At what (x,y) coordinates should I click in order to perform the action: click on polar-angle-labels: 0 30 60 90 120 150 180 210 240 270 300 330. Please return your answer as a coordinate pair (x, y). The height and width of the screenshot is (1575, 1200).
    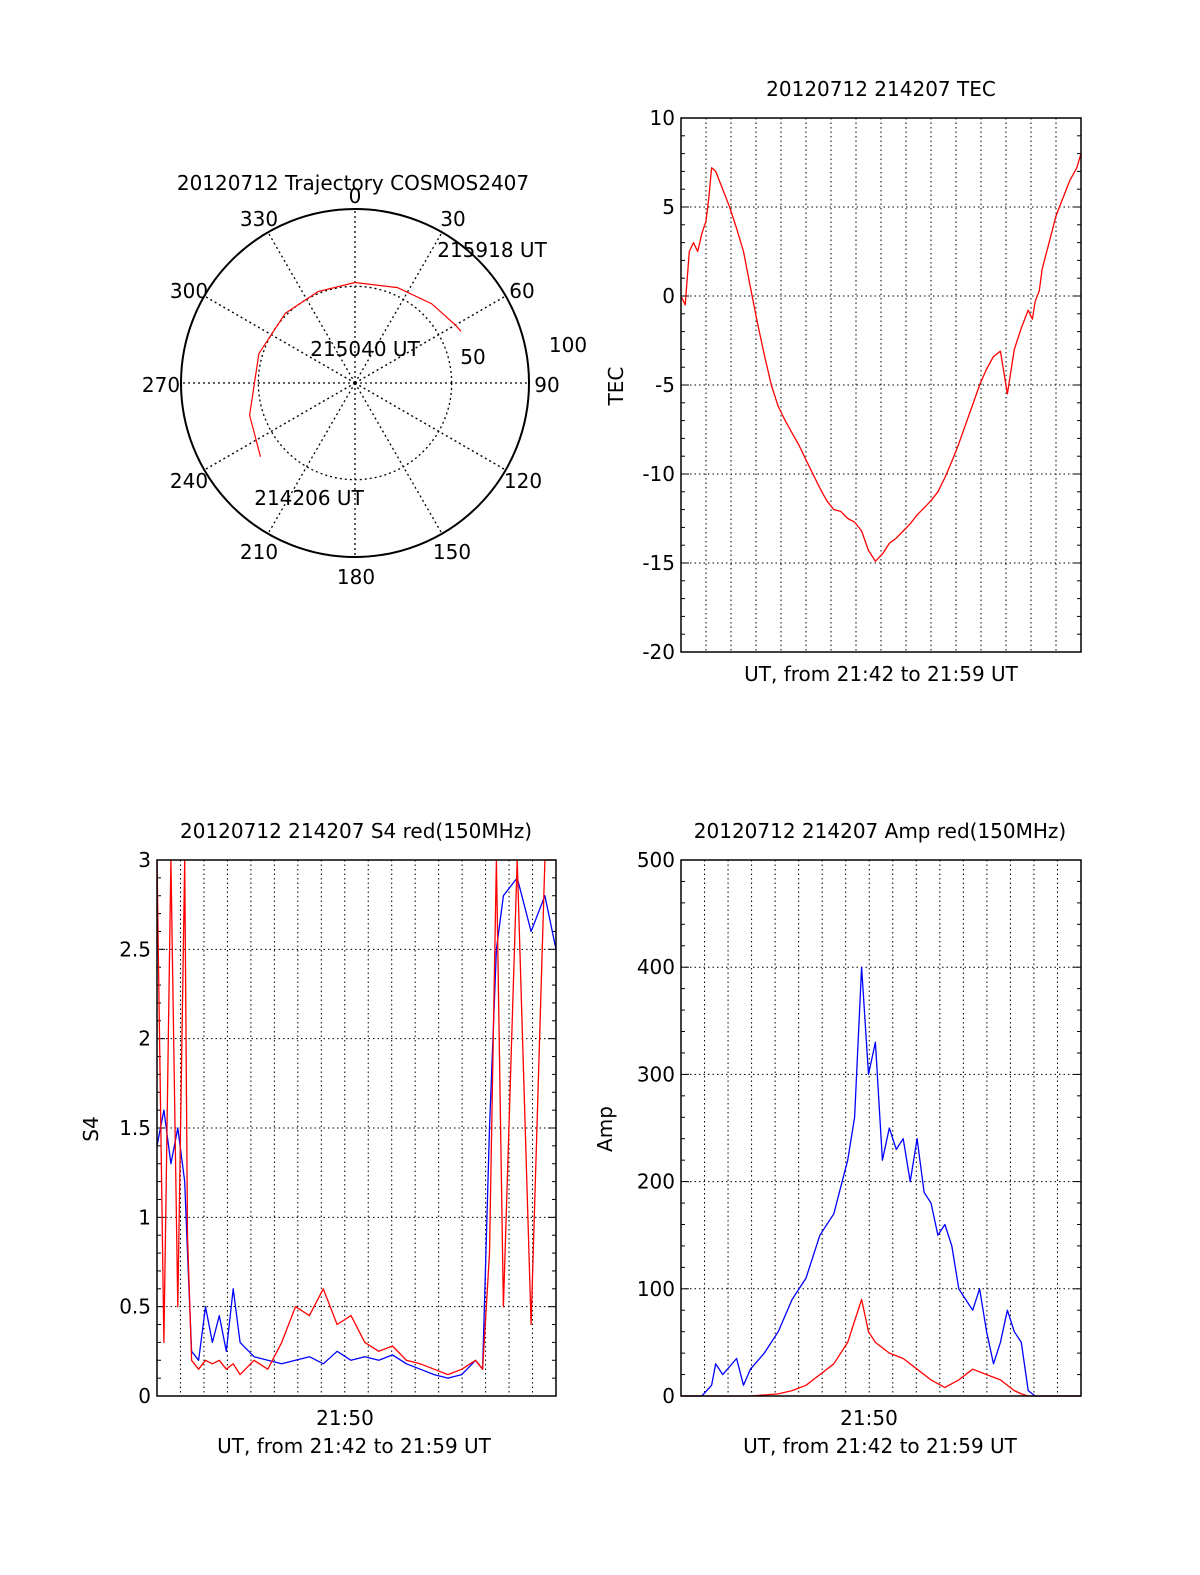
    Looking at the image, I should click on (351, 386).